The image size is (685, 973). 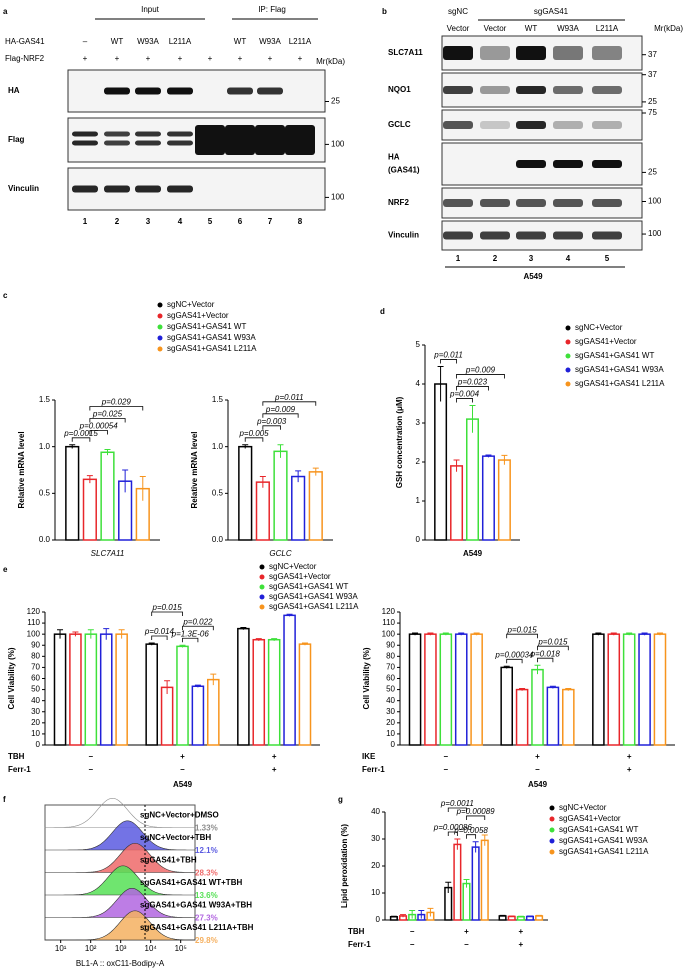 I want to click on lane-label: Vector, so click(x=495, y=28).